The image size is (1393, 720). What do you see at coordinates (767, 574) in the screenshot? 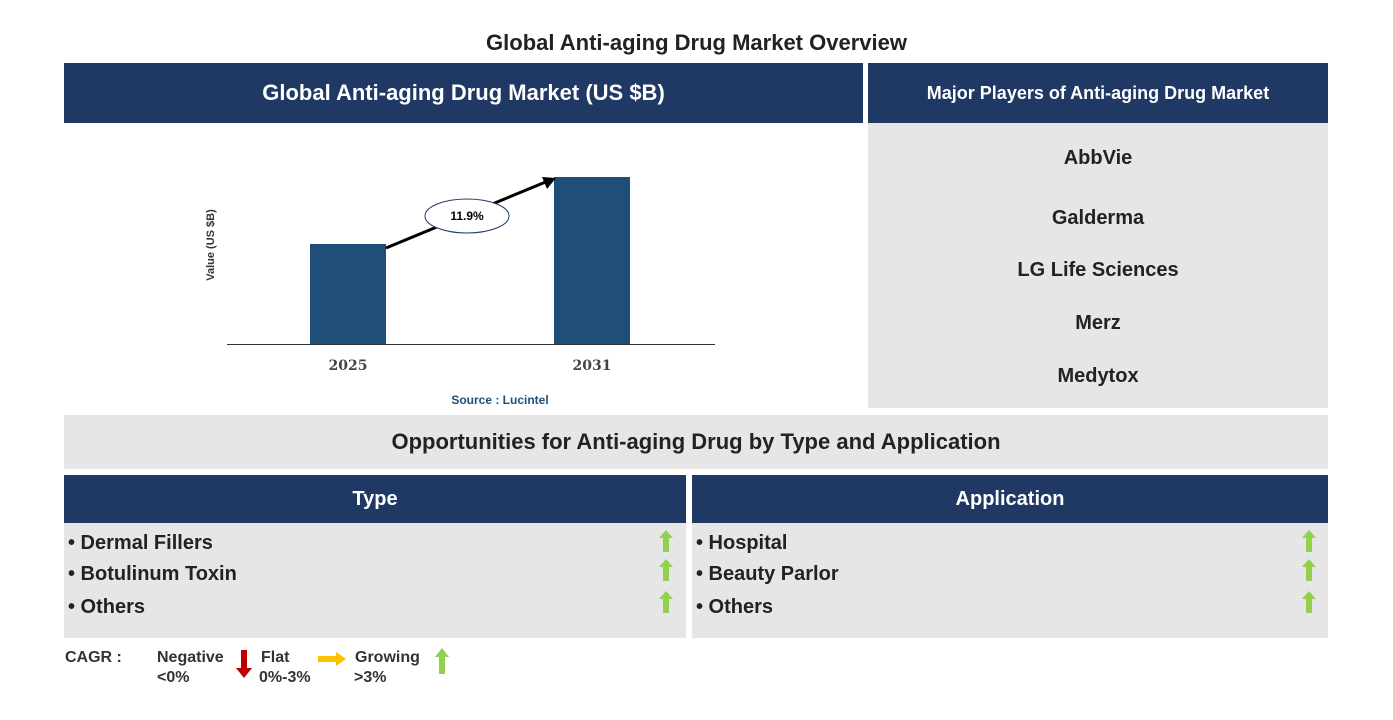
I see `application-item: • Beauty Parlor` at bounding box center [767, 574].